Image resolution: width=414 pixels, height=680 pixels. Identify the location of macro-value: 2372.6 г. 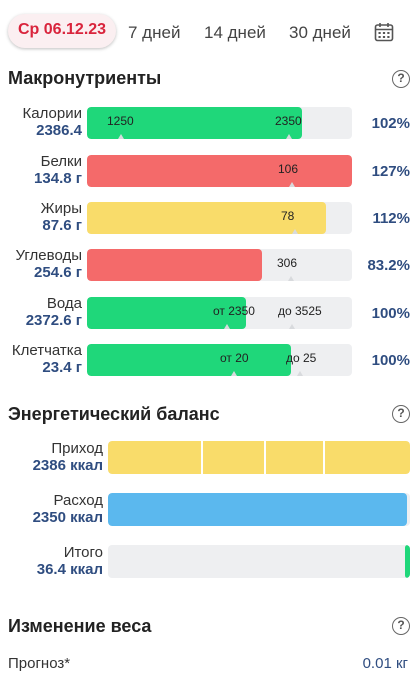
(53, 320).